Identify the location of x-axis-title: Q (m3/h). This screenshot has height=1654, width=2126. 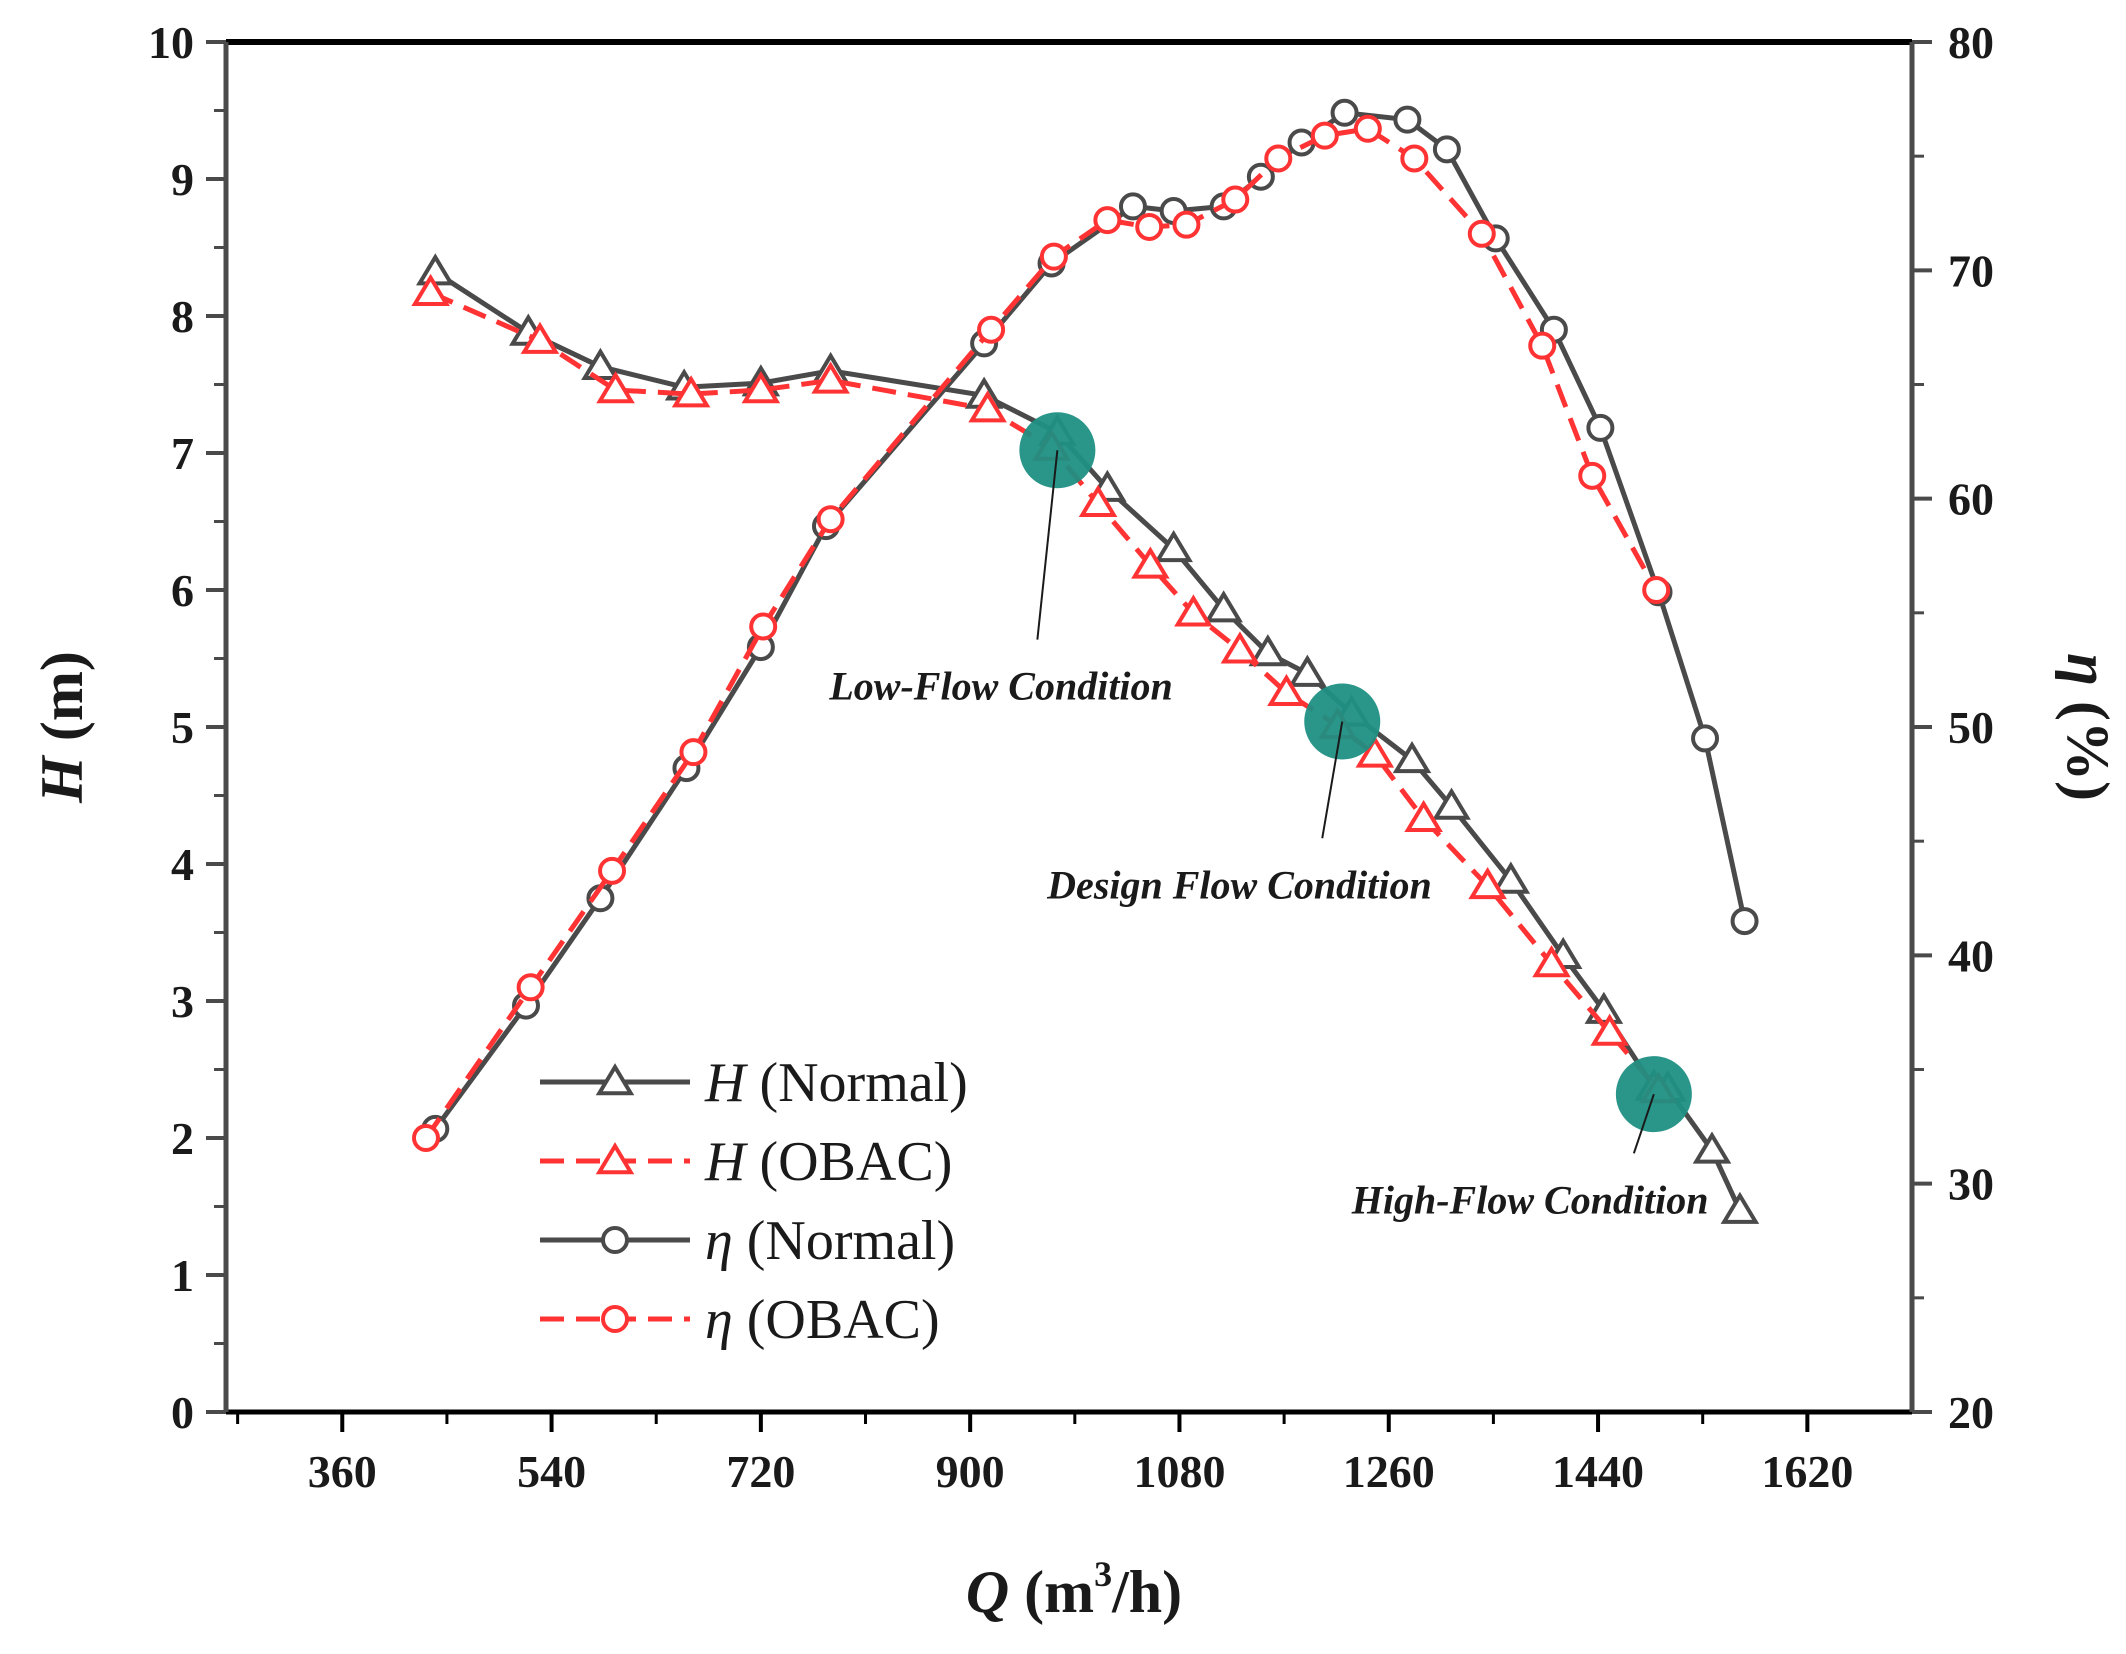
(1074, 1589).